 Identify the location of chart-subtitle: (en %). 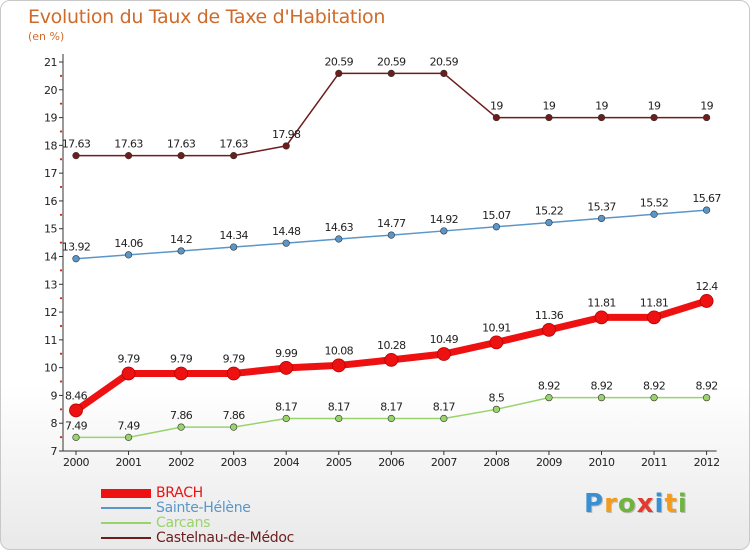
(46, 36).